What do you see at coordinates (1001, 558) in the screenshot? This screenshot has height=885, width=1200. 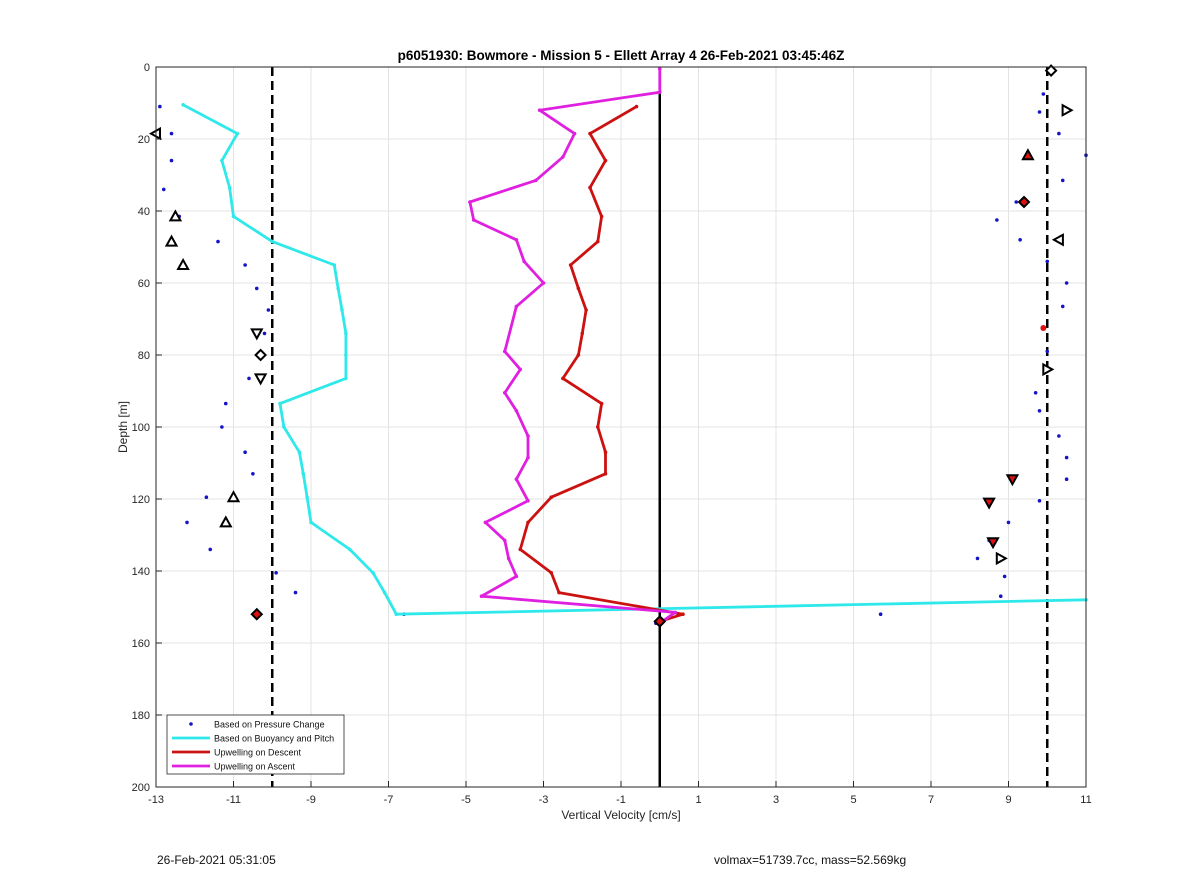 I see `right-triangle-marker` at bounding box center [1001, 558].